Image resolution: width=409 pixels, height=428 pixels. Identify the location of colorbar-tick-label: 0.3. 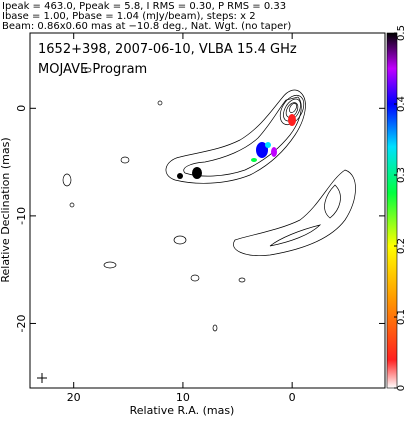
(401, 175).